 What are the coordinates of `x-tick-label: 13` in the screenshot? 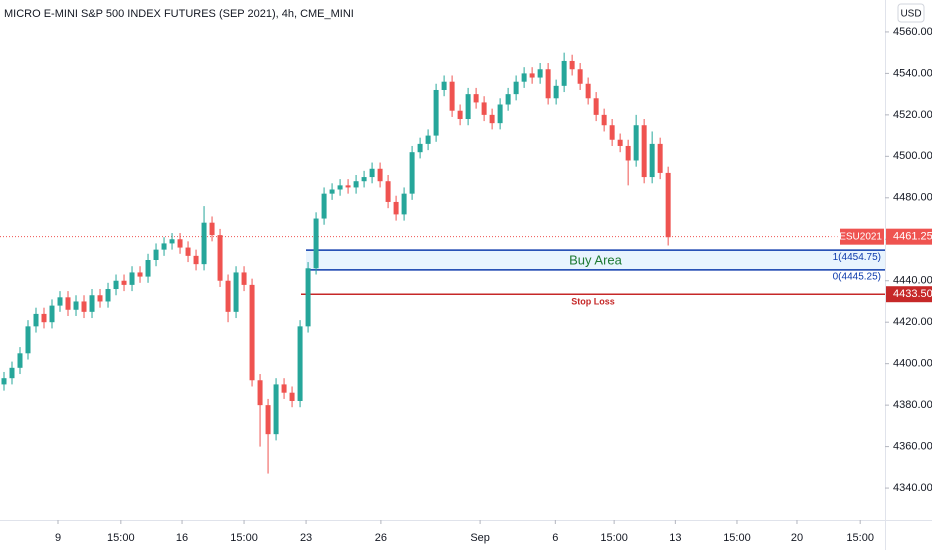 It's located at (675, 538).